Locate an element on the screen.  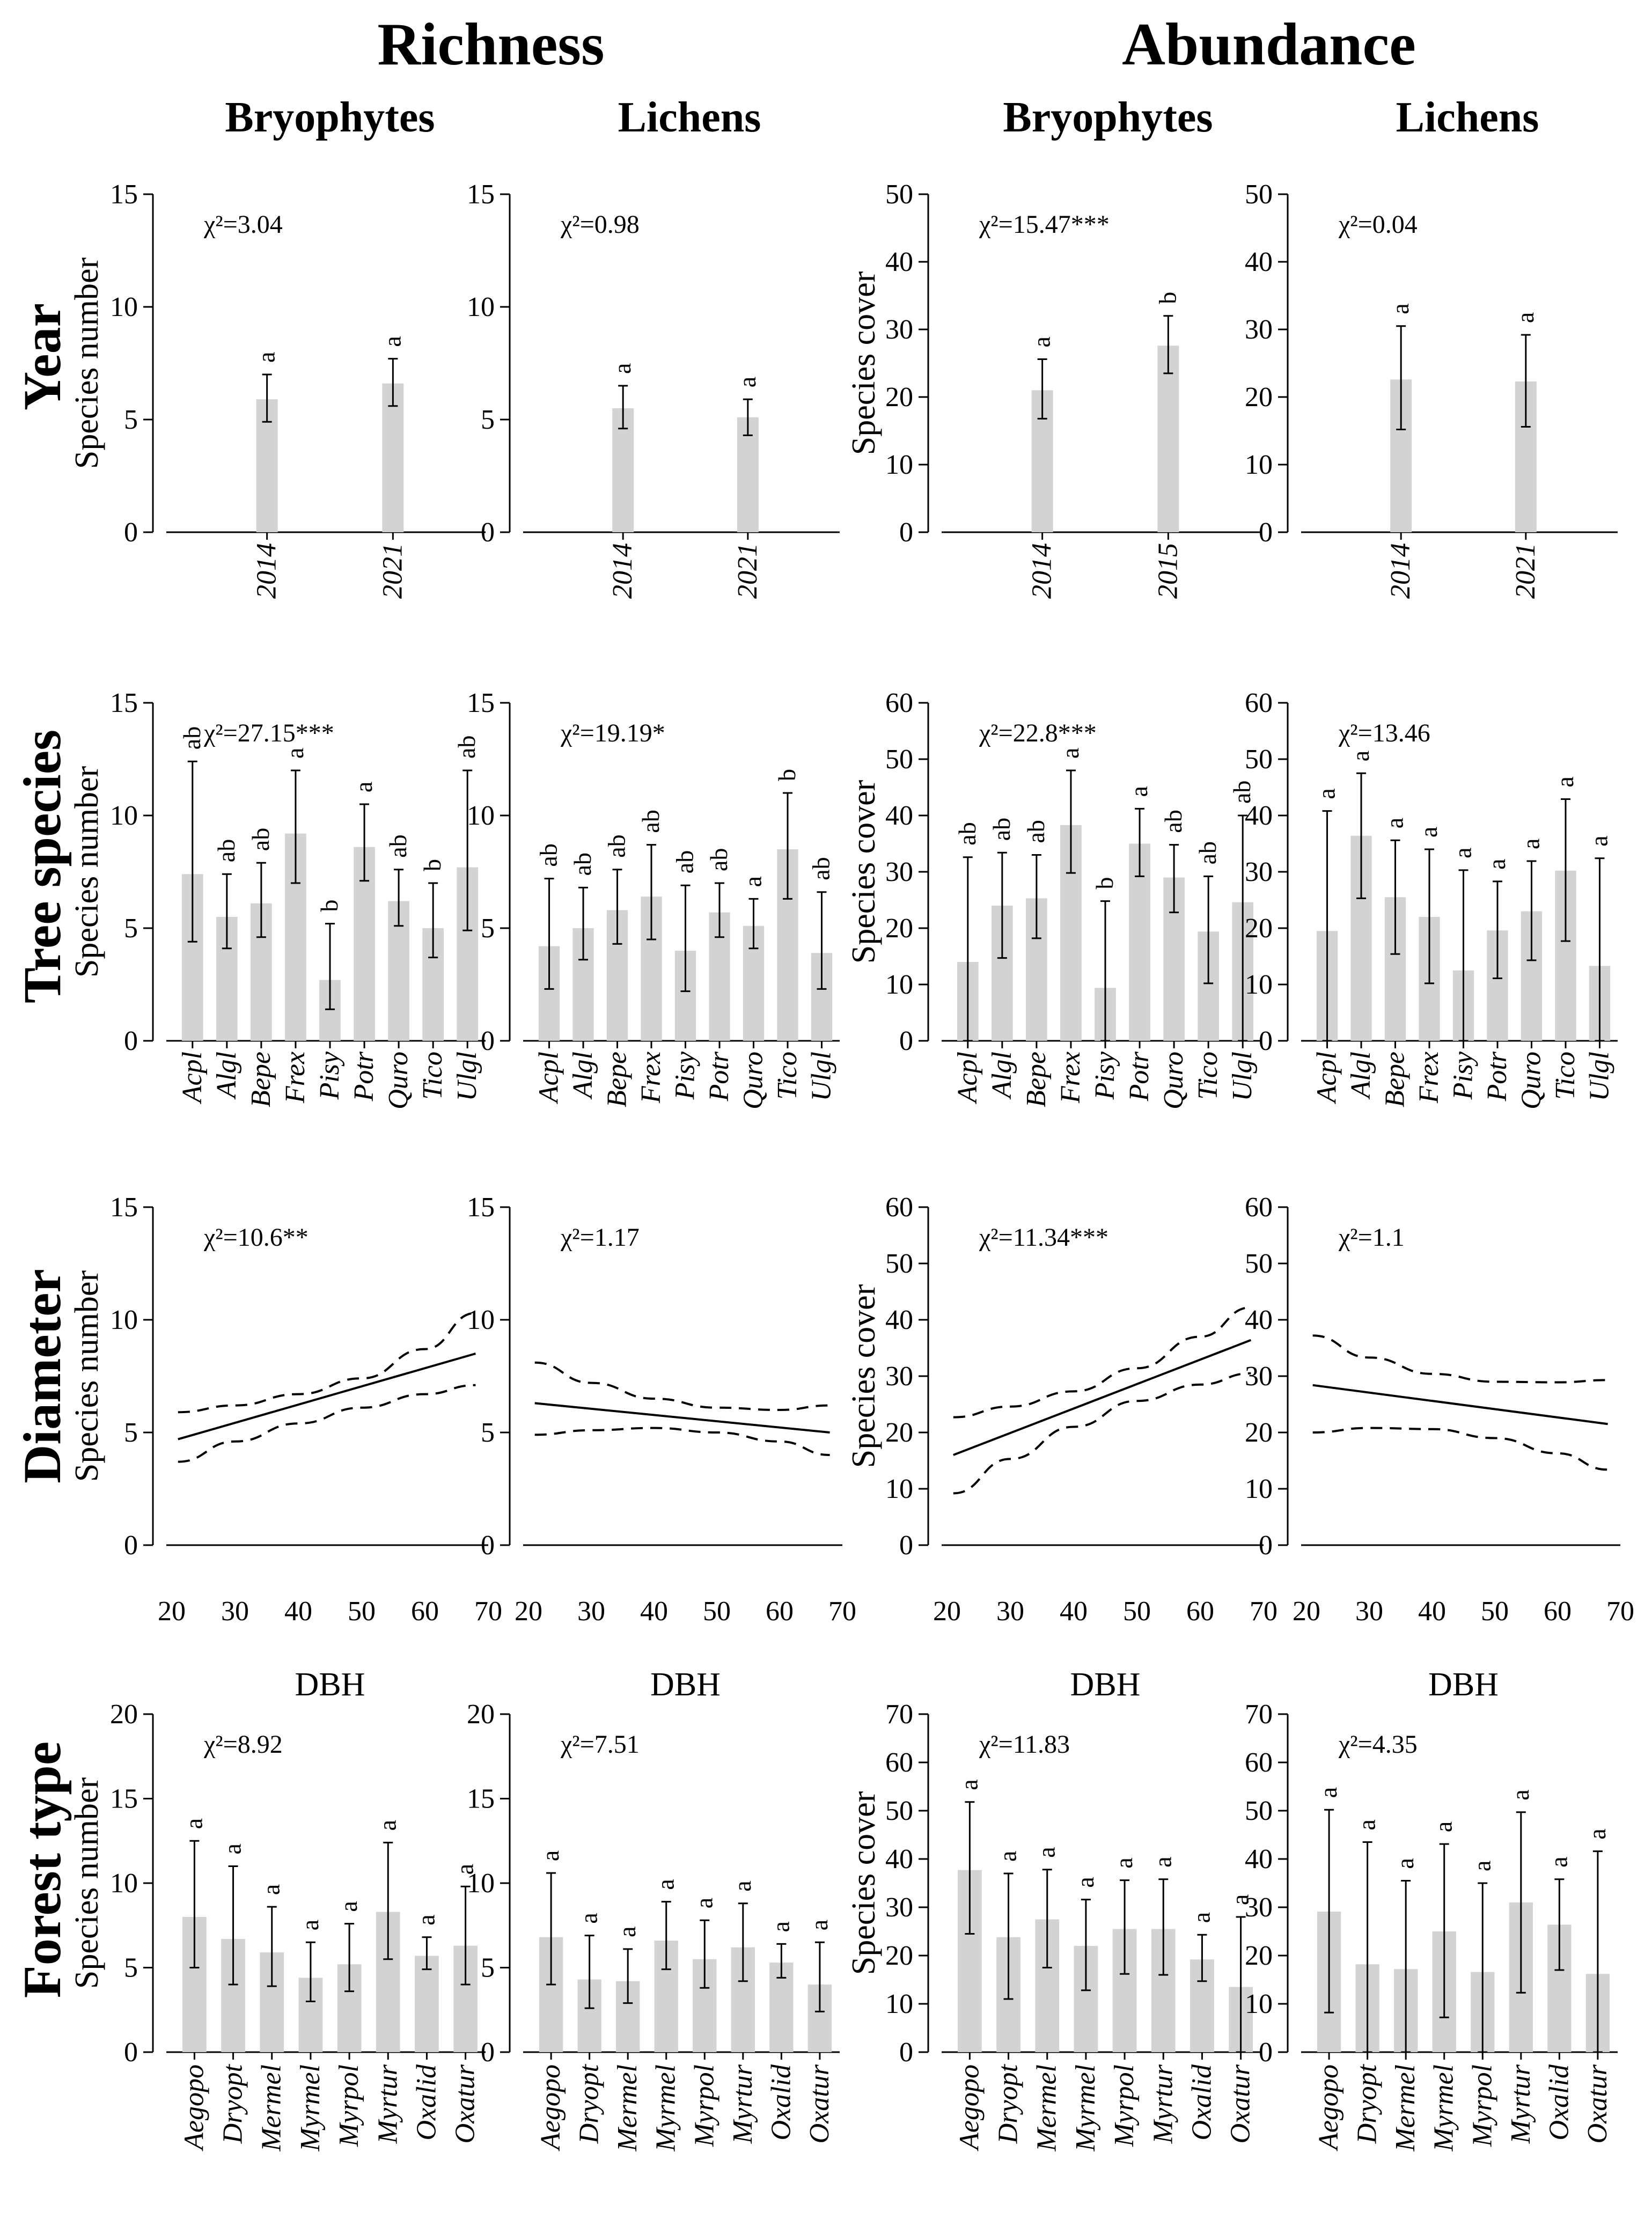
confidence-band-lower is located at coordinates (1460, 1449).